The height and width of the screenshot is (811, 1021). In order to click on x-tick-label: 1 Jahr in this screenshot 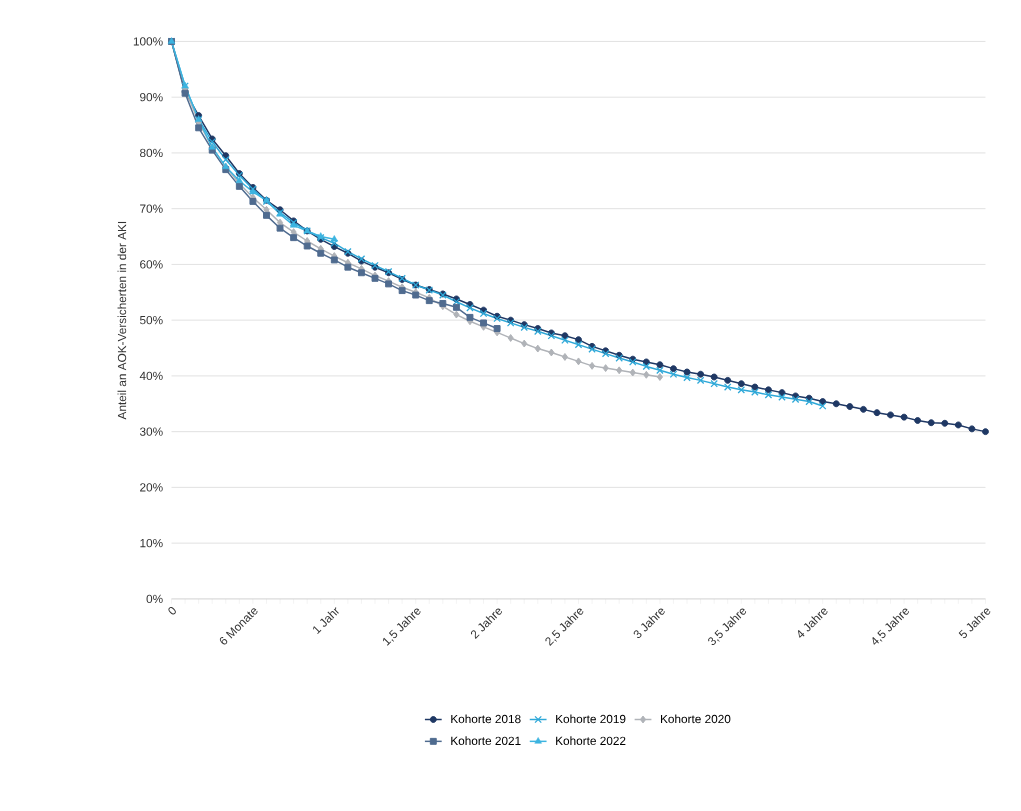, I will do `click(326, 621)`.